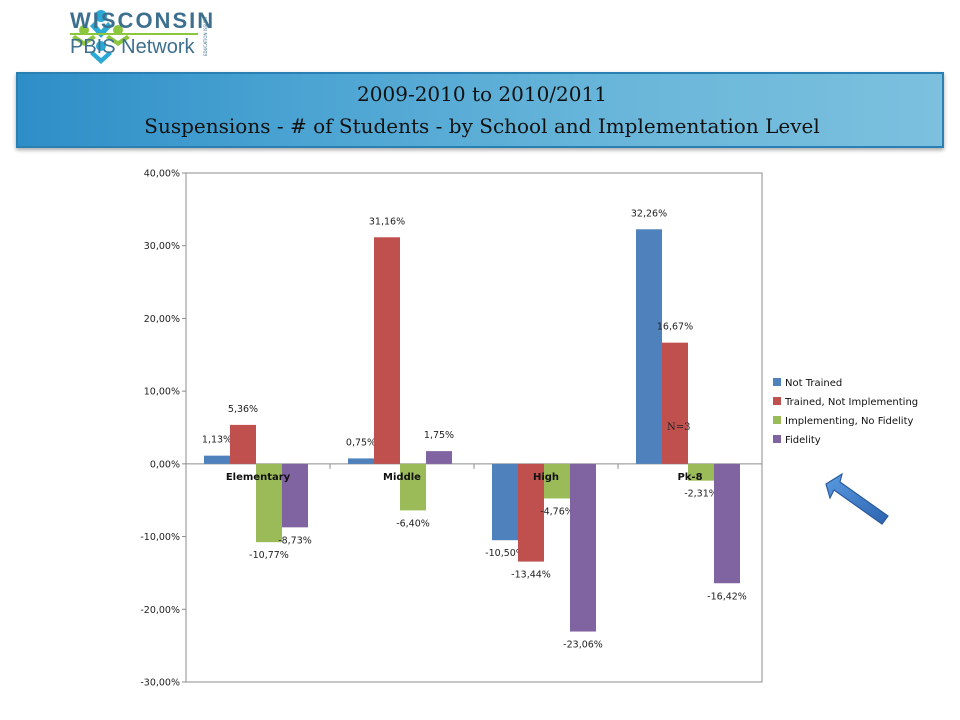  I want to click on y-tick-label: -30,00%, so click(160, 683).